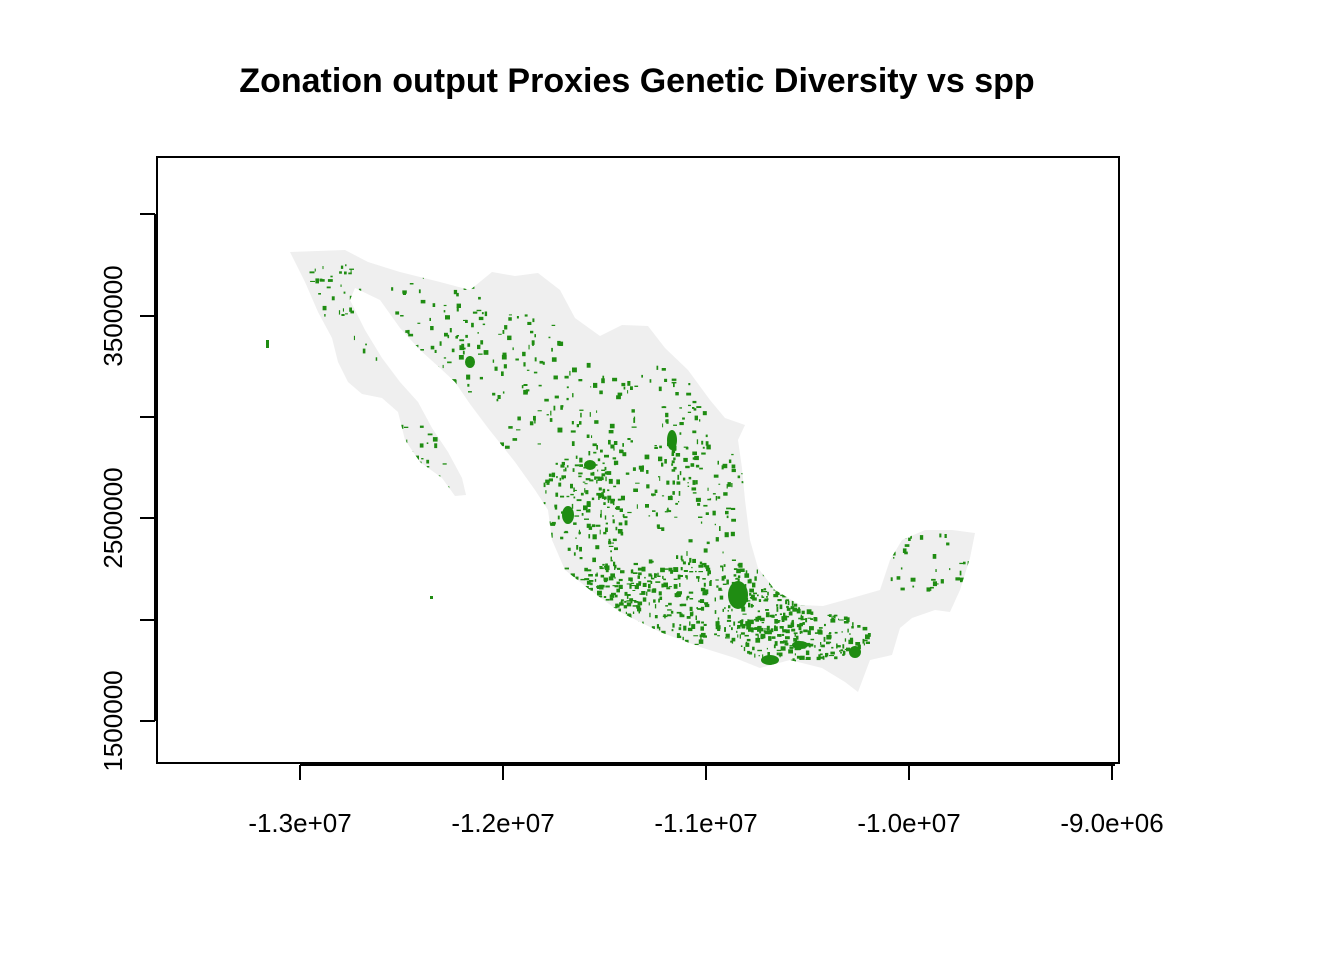 The height and width of the screenshot is (960, 1344). Describe the element at coordinates (1112, 801) in the screenshot. I see `x-tick: -9.0e+06` at that location.